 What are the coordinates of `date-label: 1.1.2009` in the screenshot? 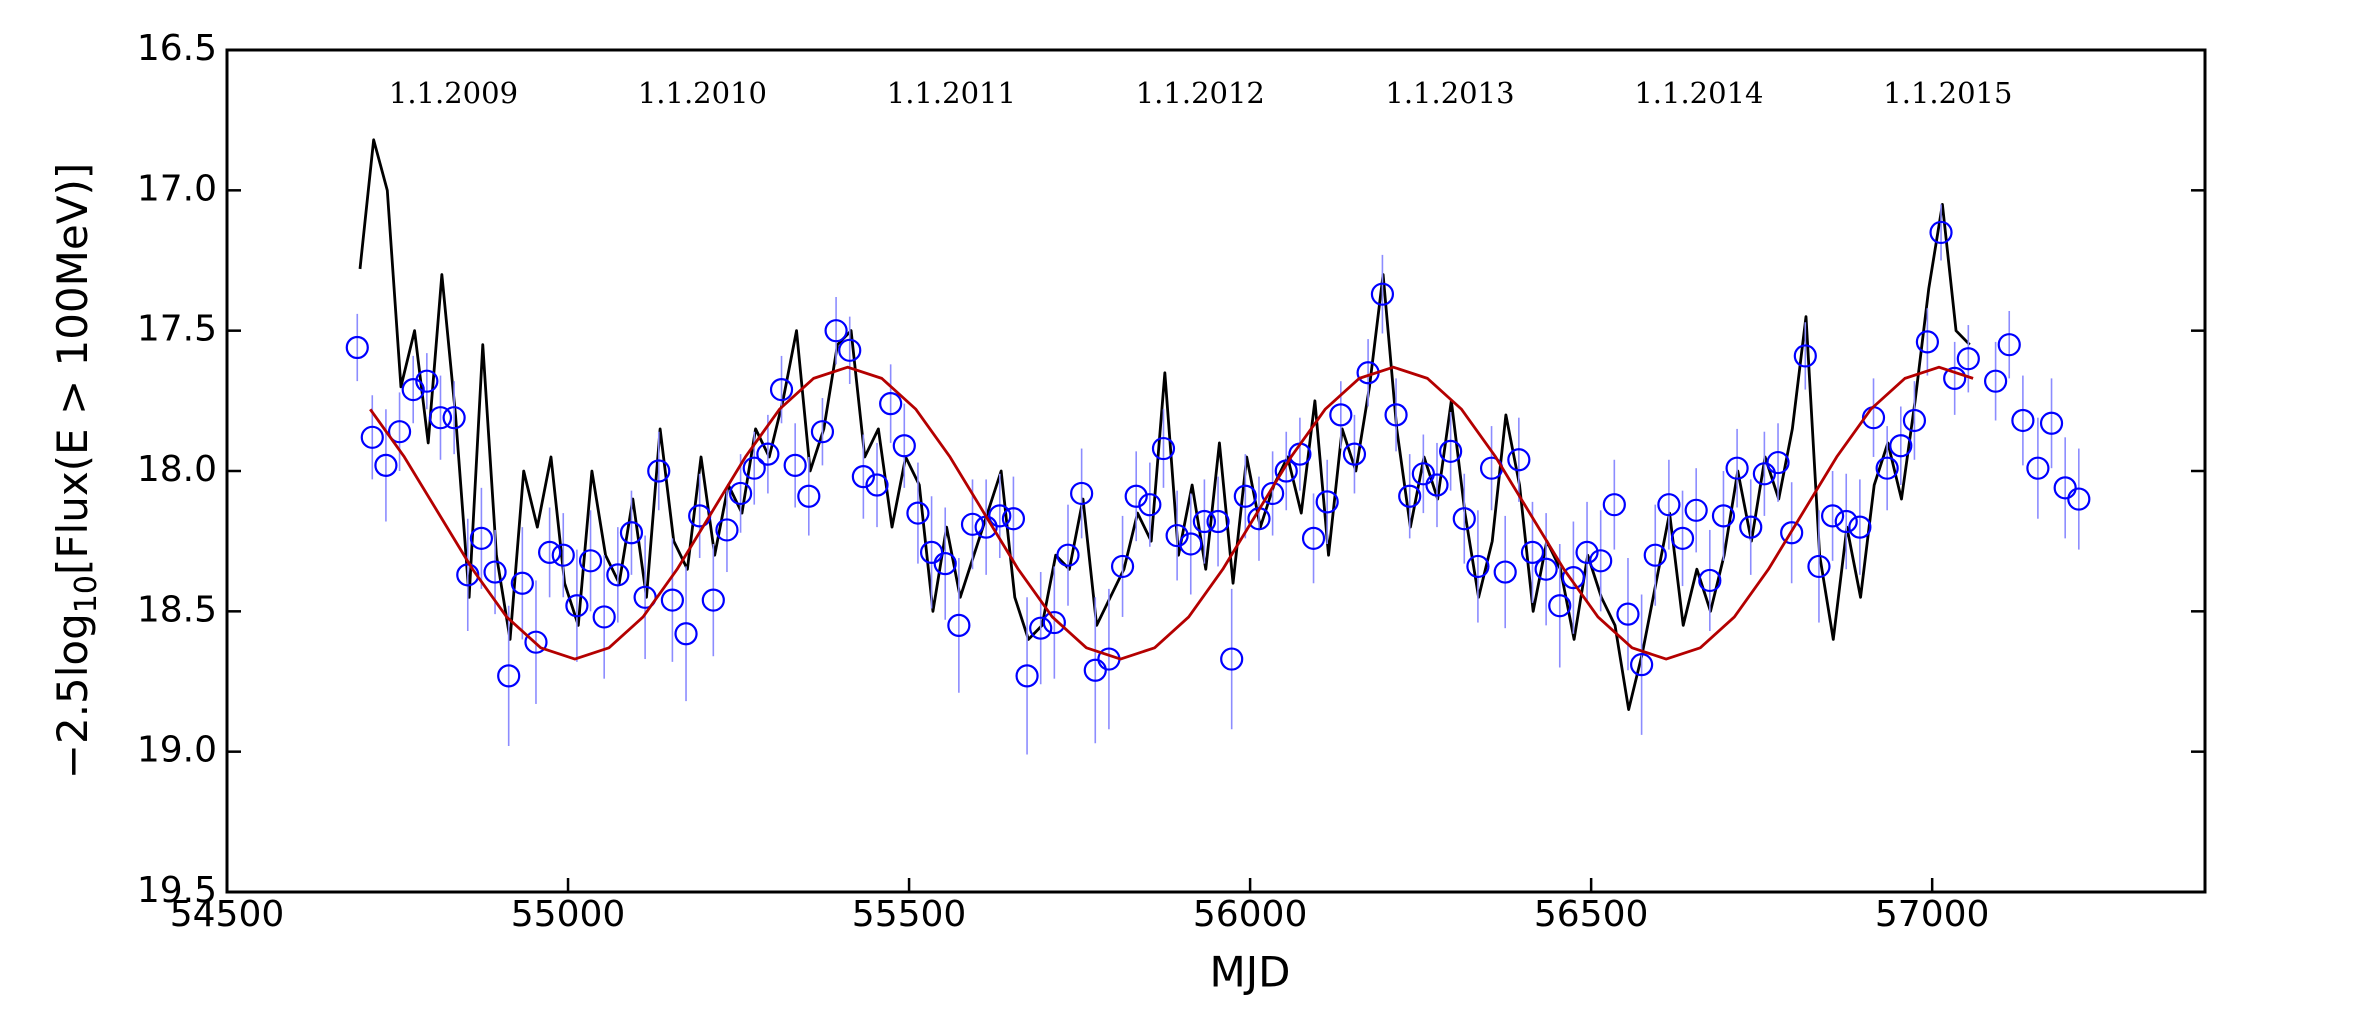 It's located at (453, 93).